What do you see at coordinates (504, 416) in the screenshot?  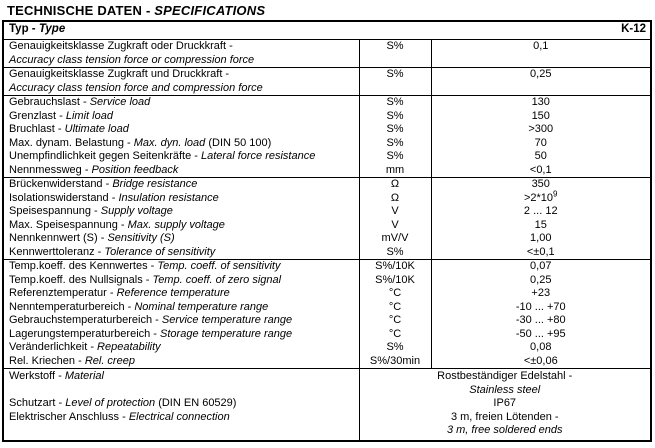 I see `connection-value-de: 3 m, freien Lötenden -` at bounding box center [504, 416].